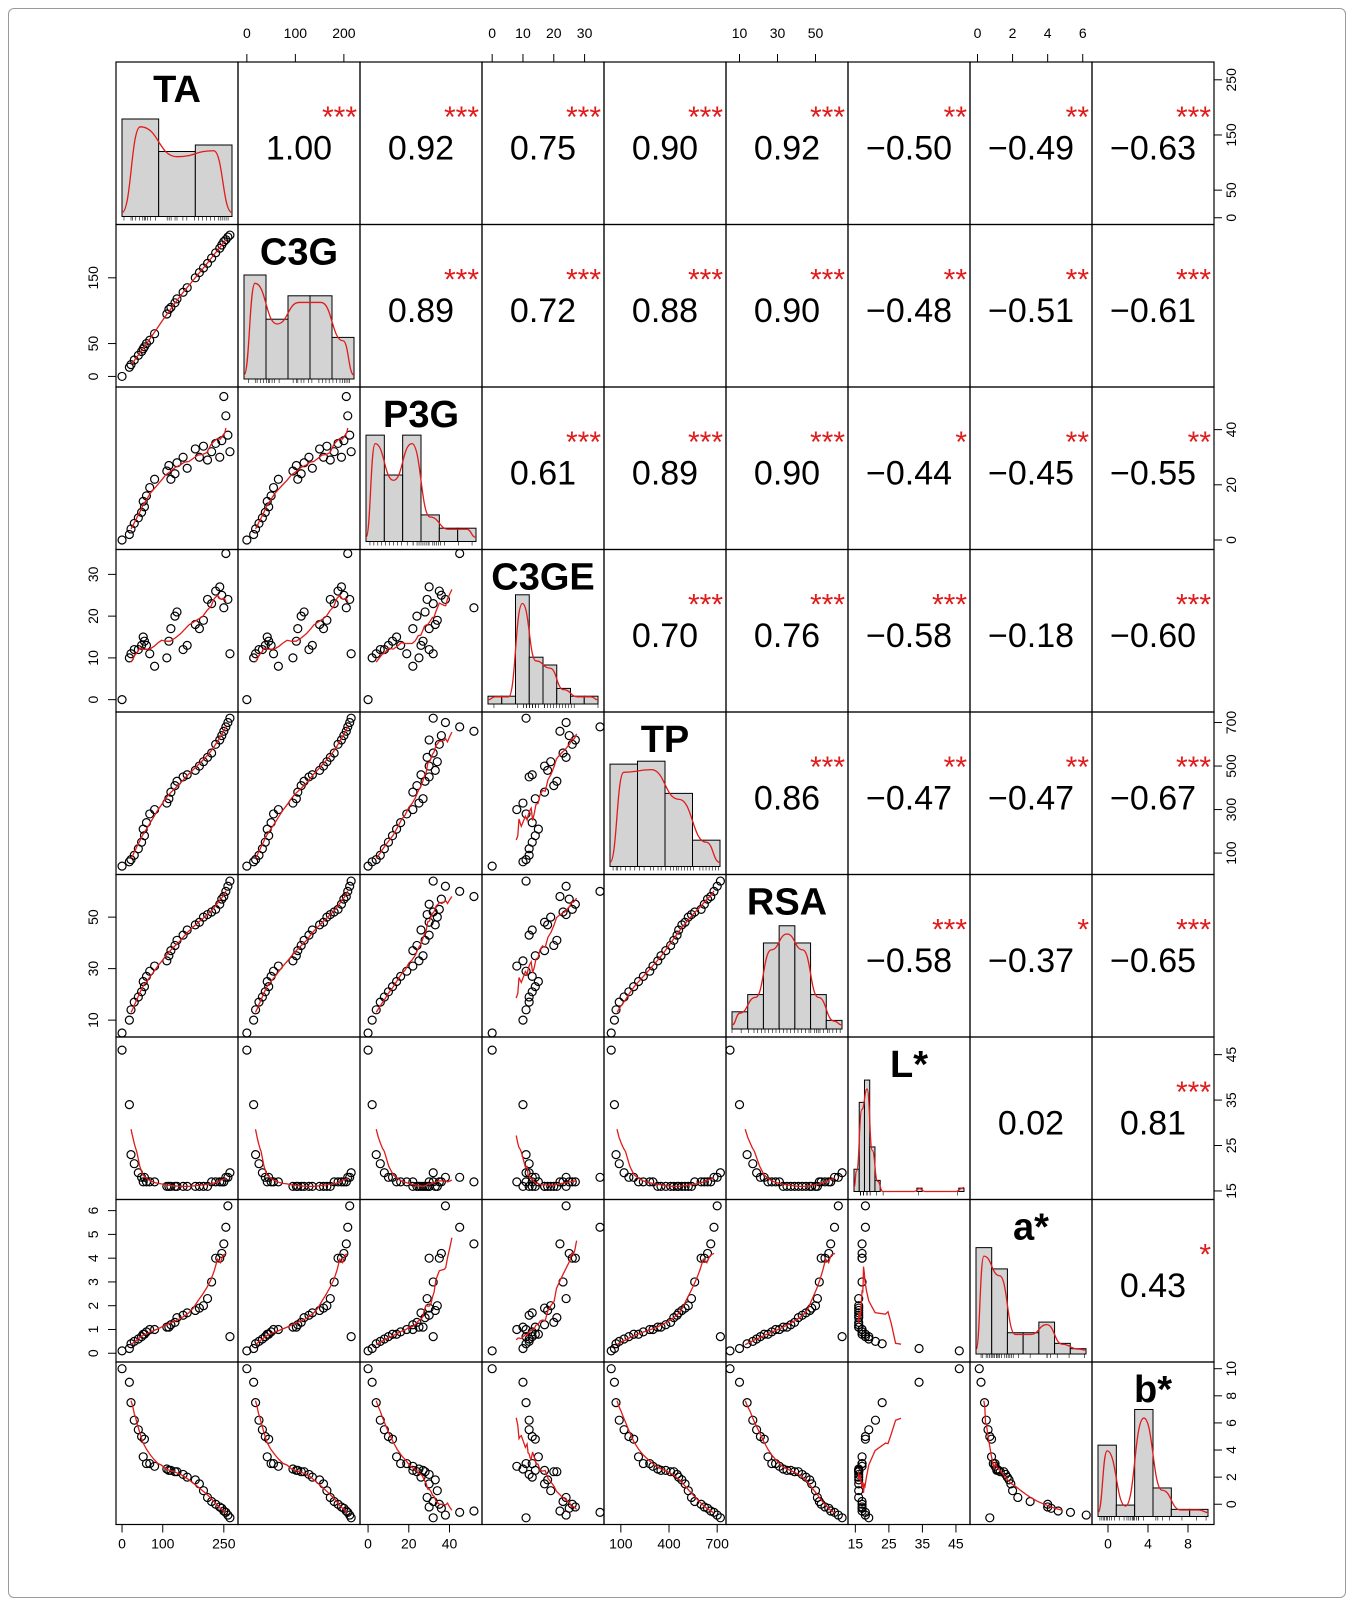 This screenshot has width=1363, height=1606. Describe the element at coordinates (787, 799) in the screenshot. I see `correlation-value: 0.86` at that location.